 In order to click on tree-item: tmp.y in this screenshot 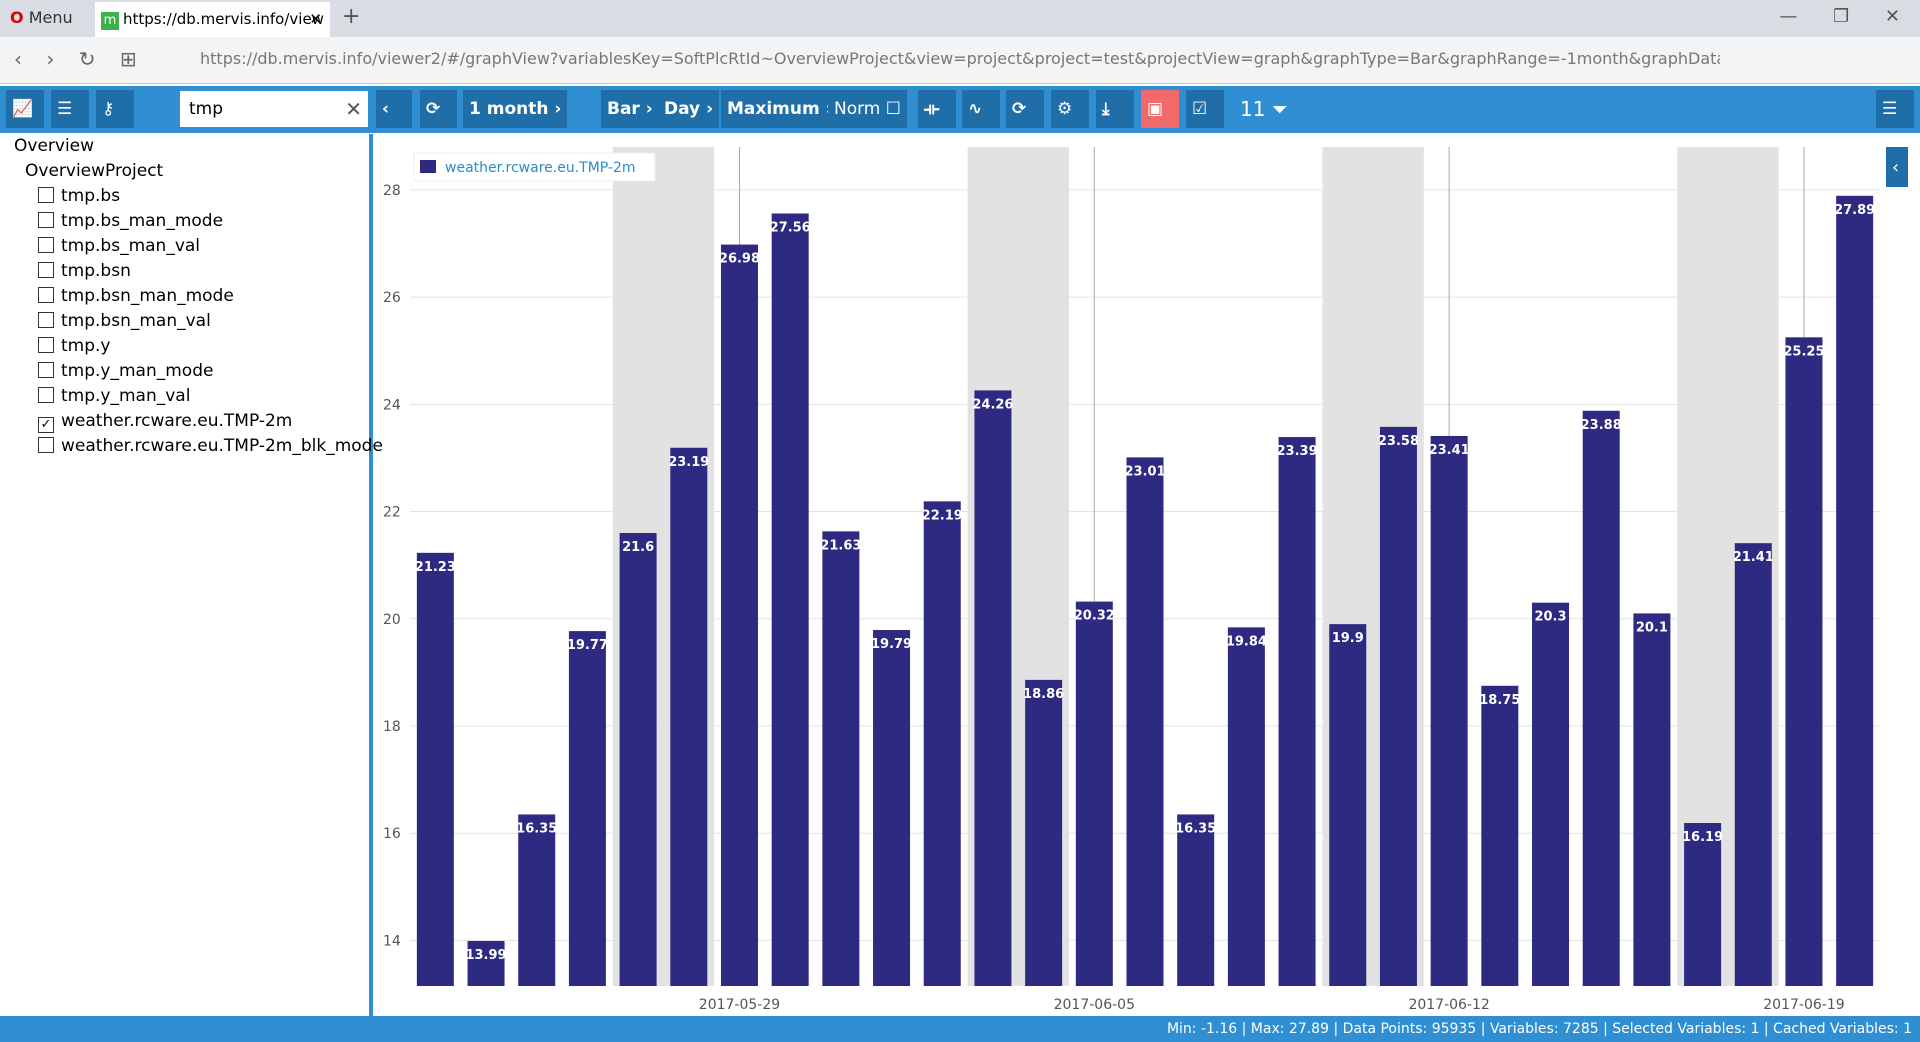, I will do `click(74, 346)`.